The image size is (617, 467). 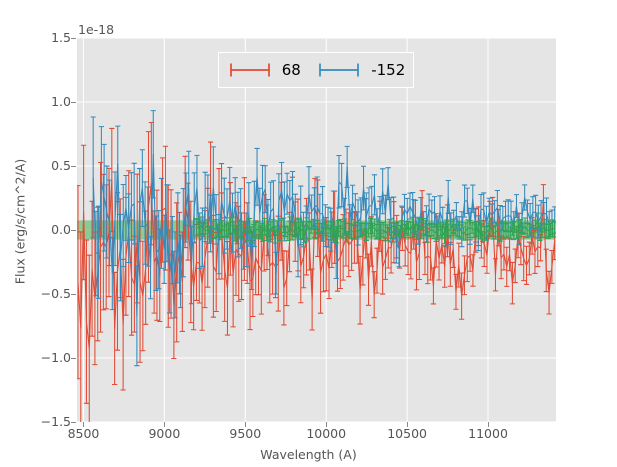 I want to click on y-tick-label: −1.0, so click(x=55, y=357).